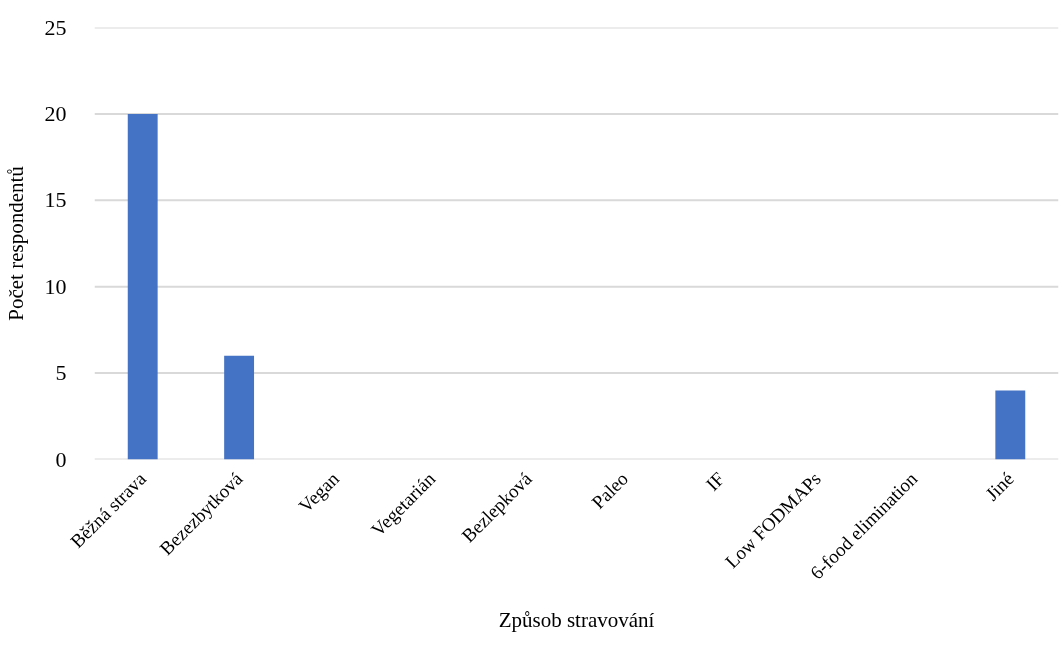 This screenshot has width=1062, height=656. I want to click on y-tick-label: 10, so click(55, 286).